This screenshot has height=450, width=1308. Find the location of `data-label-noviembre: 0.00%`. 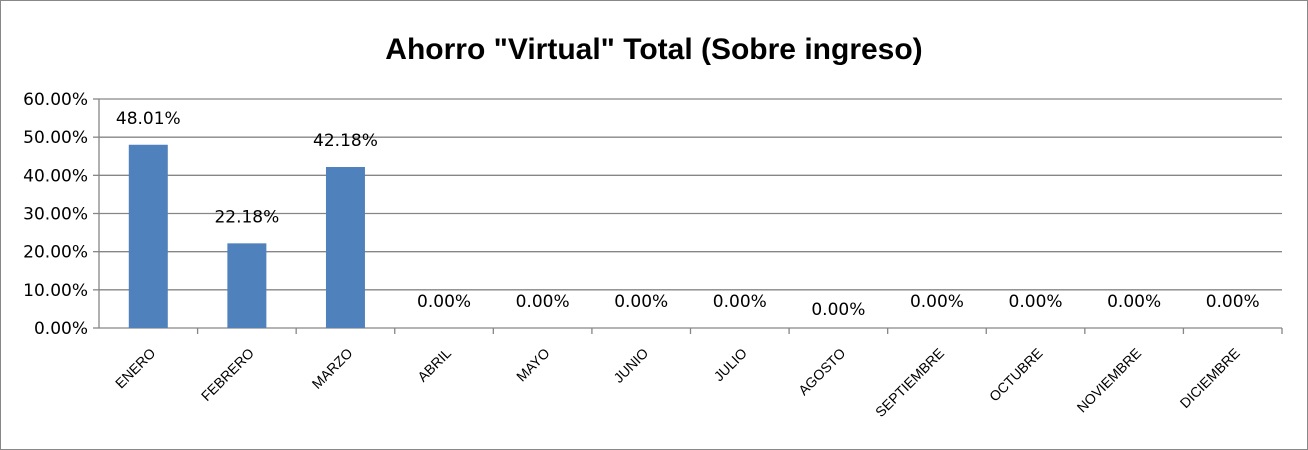

data-label-noviembre: 0.00% is located at coordinates (1134, 302).